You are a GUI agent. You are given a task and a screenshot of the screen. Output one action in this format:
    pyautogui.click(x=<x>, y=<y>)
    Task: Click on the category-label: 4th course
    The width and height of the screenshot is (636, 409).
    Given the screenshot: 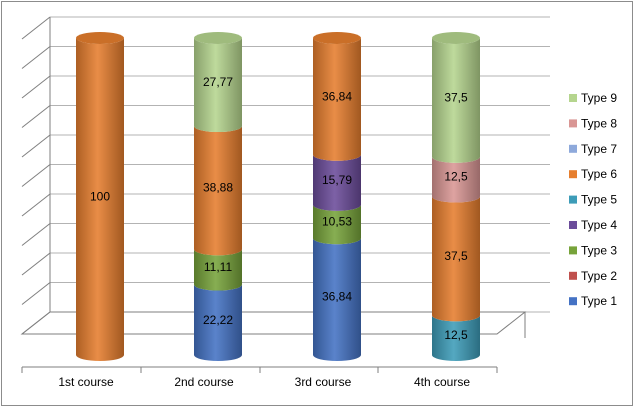 What is the action you would take?
    pyautogui.click(x=442, y=382)
    